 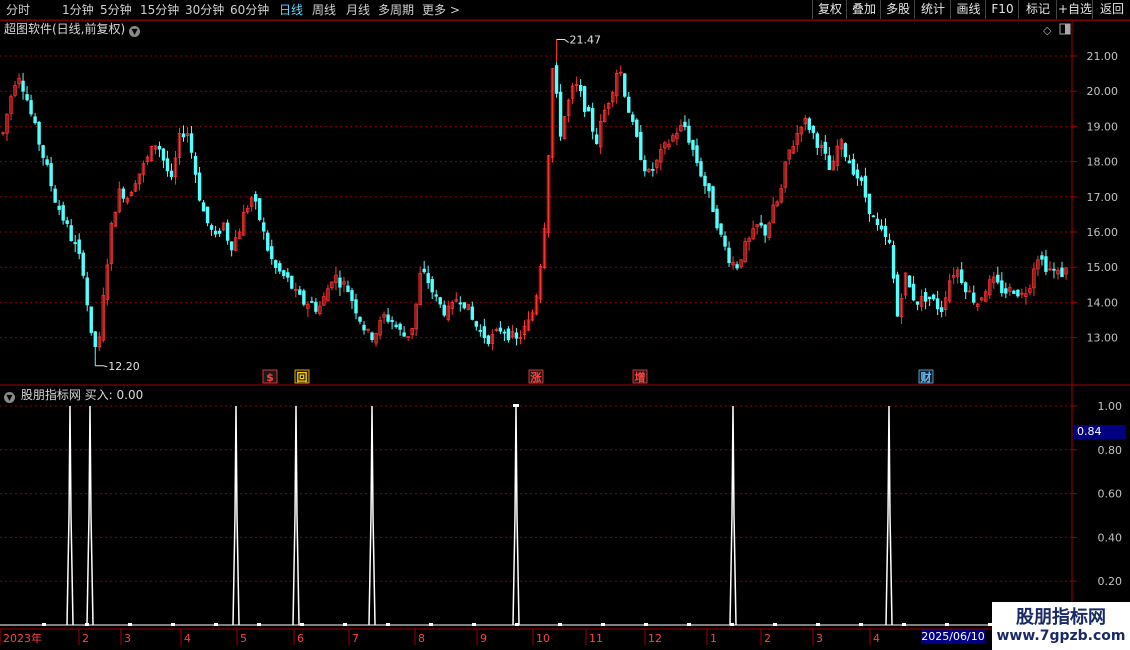 I want to click on period-tab-9: 多周期, so click(x=396, y=10).